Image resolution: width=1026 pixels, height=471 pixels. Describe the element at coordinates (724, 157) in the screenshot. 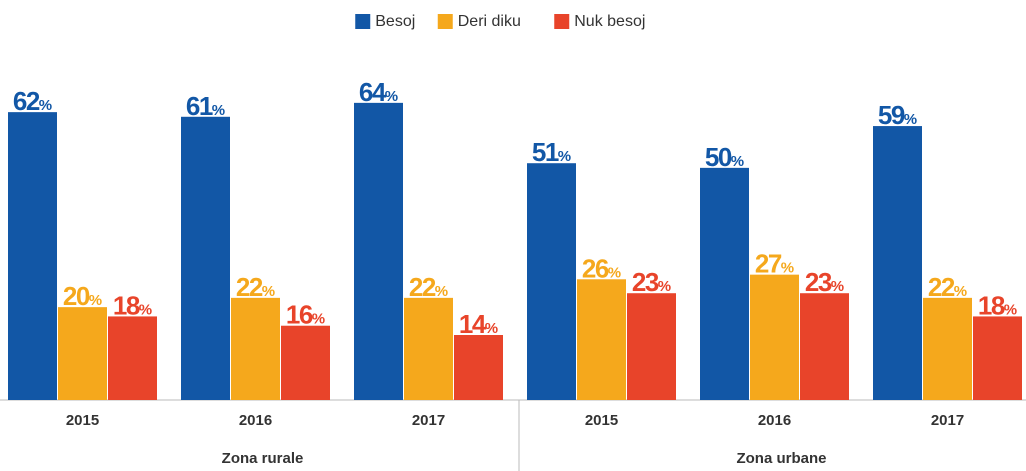

I see `data-label: 50%` at that location.